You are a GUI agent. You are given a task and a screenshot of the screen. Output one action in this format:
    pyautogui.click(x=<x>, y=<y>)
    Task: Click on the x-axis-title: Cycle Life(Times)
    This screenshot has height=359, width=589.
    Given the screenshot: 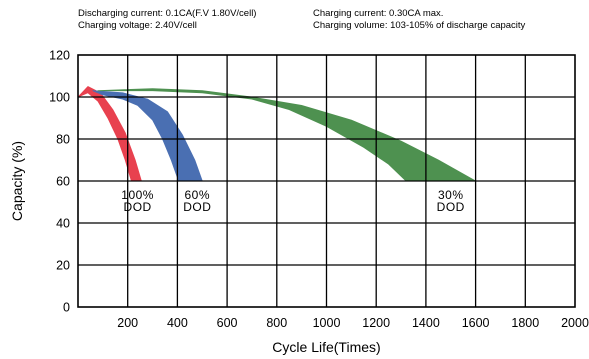 What is the action you would take?
    pyautogui.click(x=326, y=347)
    